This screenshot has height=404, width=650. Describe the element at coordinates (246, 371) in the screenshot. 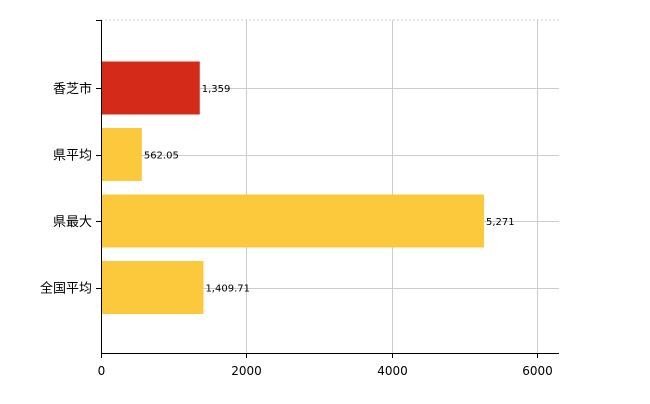

I see `x-tick-label: 2000` at that location.